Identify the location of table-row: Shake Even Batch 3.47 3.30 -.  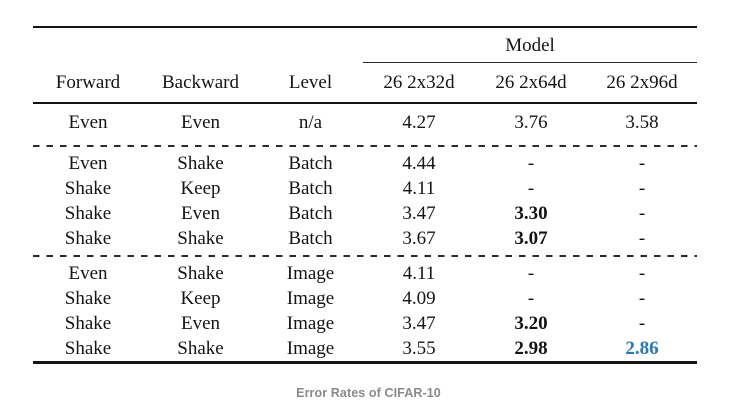
(365, 213).